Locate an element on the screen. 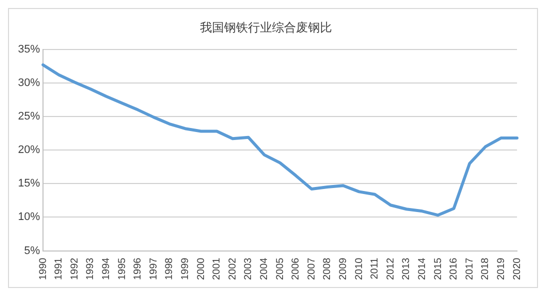 The width and height of the screenshot is (548, 298). x-tick-label: 1990 is located at coordinates (43, 268).